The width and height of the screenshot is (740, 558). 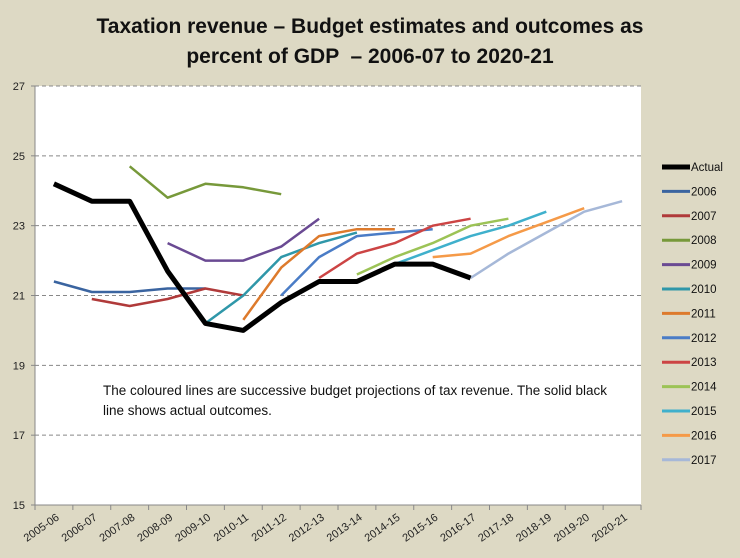 I want to click on series-line-2016, so click(x=508, y=233).